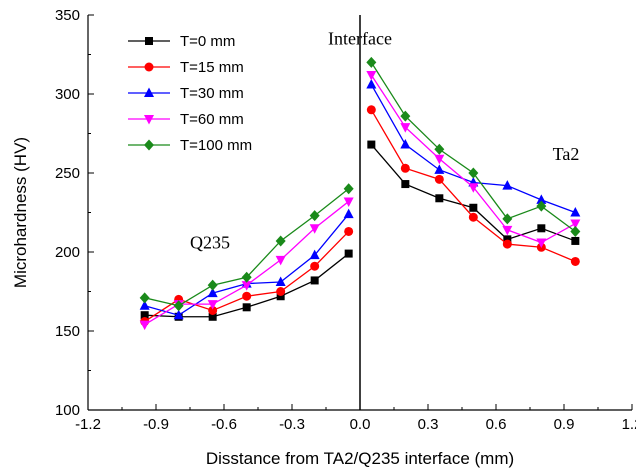  What do you see at coordinates (360, 458) in the screenshot?
I see `x-axis-title: Disstance from TA2/Q235 interface (mm)` at bounding box center [360, 458].